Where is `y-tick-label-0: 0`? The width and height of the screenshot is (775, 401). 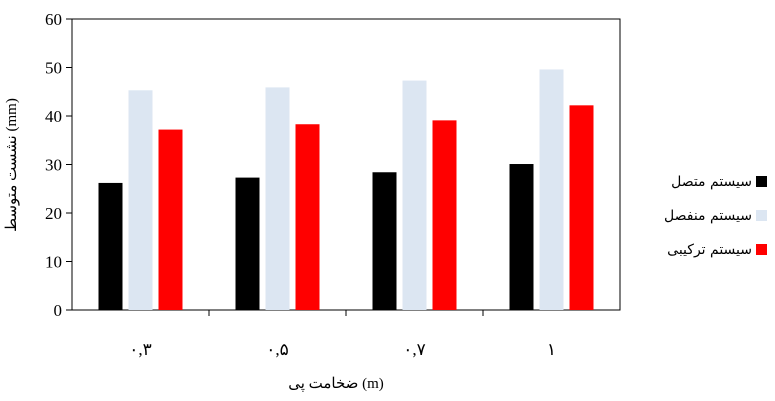
y-tick-label-0: 0 is located at coordinates (58, 310).